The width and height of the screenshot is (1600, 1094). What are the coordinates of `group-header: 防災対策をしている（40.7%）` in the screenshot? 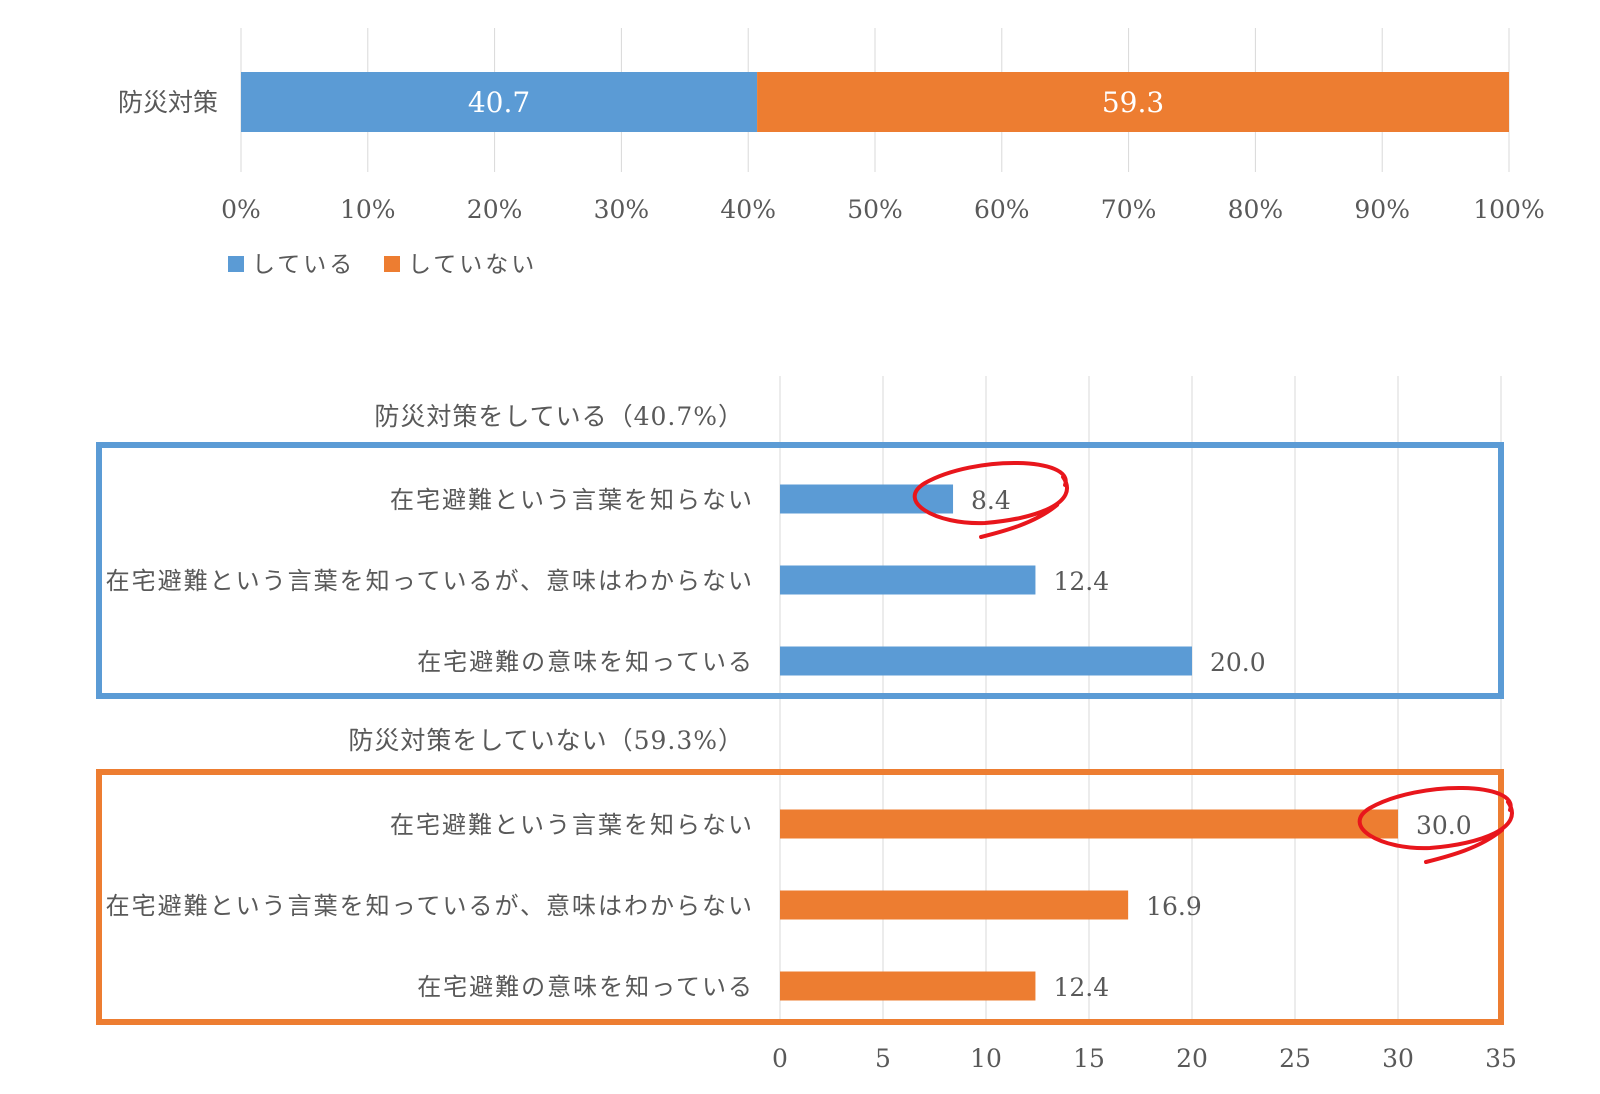 It's located at (559, 416).